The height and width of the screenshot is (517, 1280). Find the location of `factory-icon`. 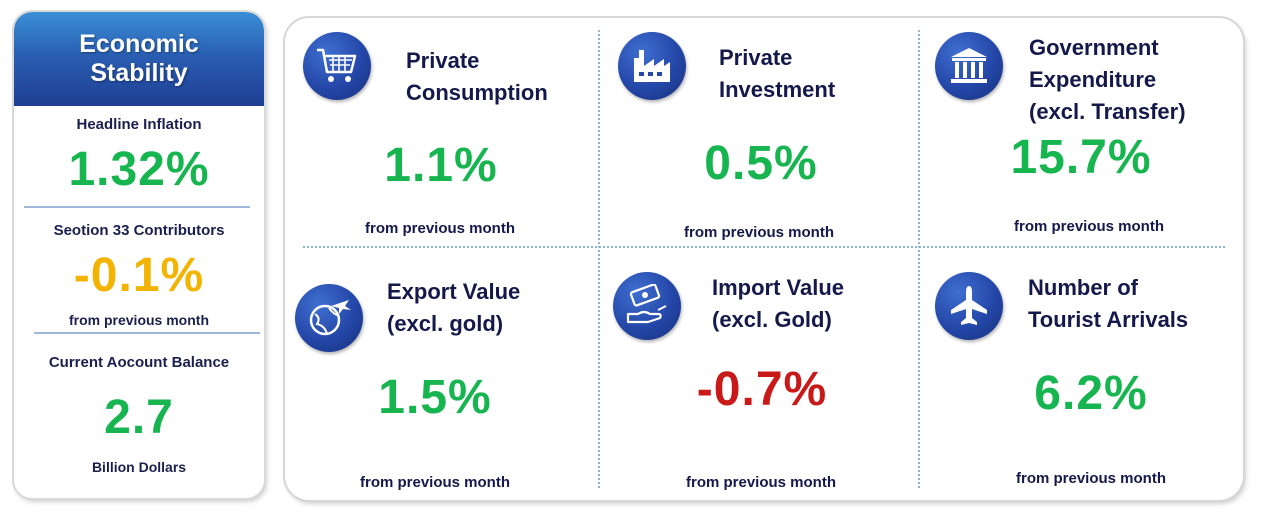

factory-icon is located at coordinates (652, 66).